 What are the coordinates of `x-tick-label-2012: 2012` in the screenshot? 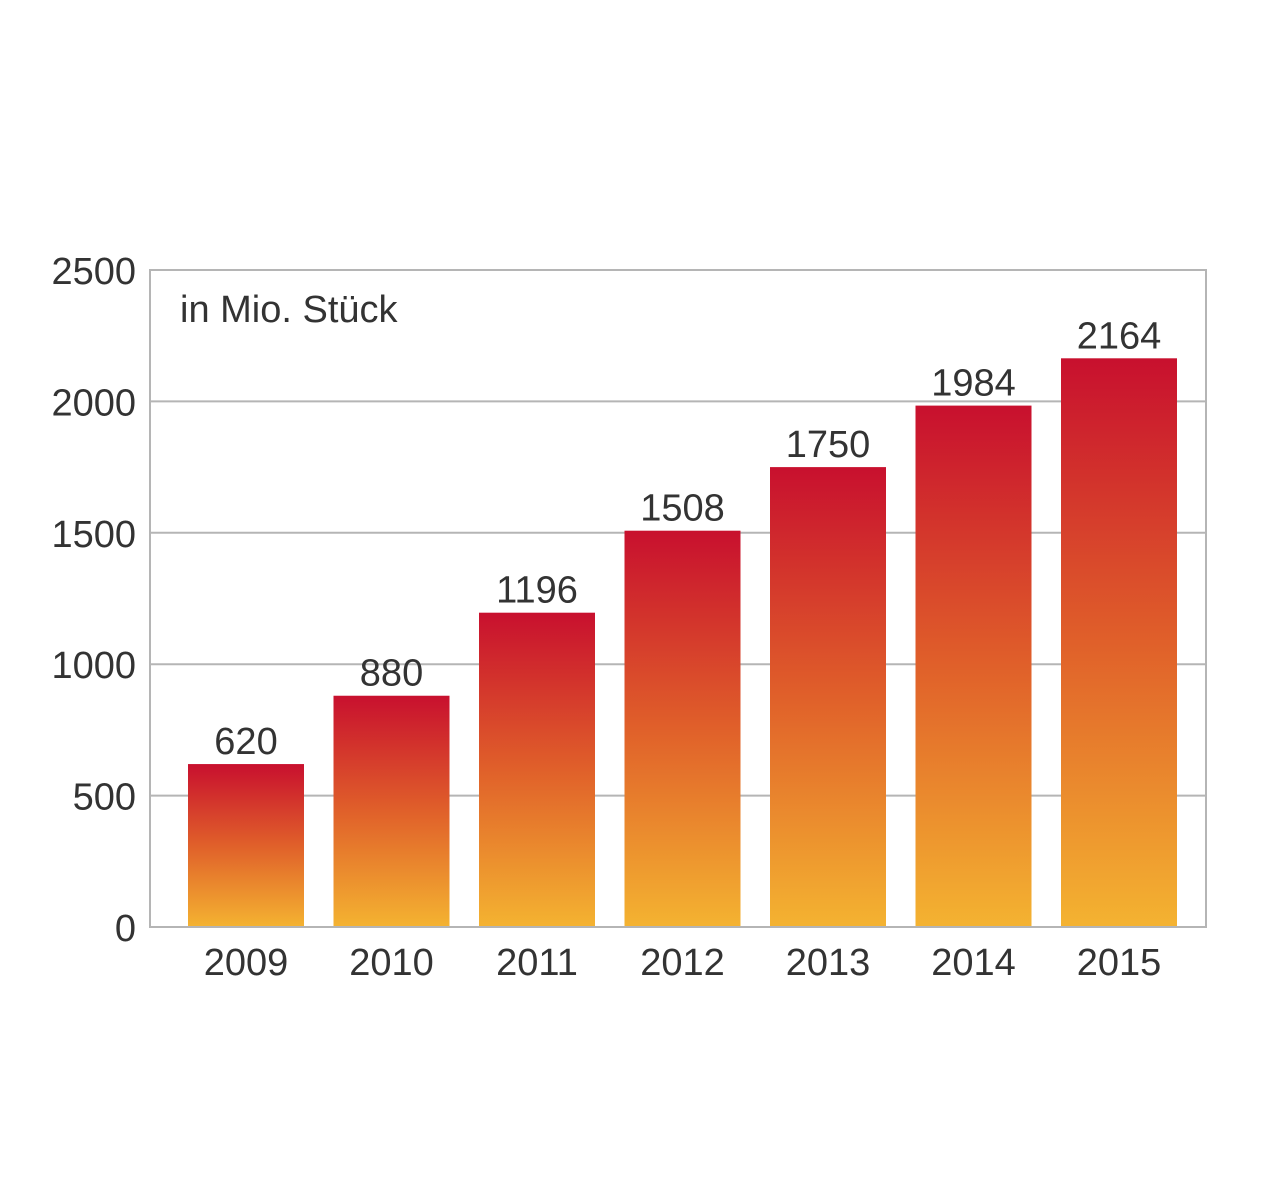 It's located at (682, 963).